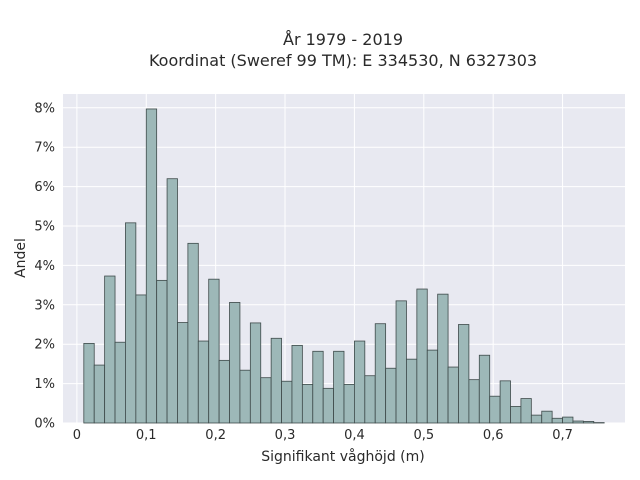 This screenshot has height=480, width=640. I want to click on y-tick-label-5: 5%, so click(44, 226).